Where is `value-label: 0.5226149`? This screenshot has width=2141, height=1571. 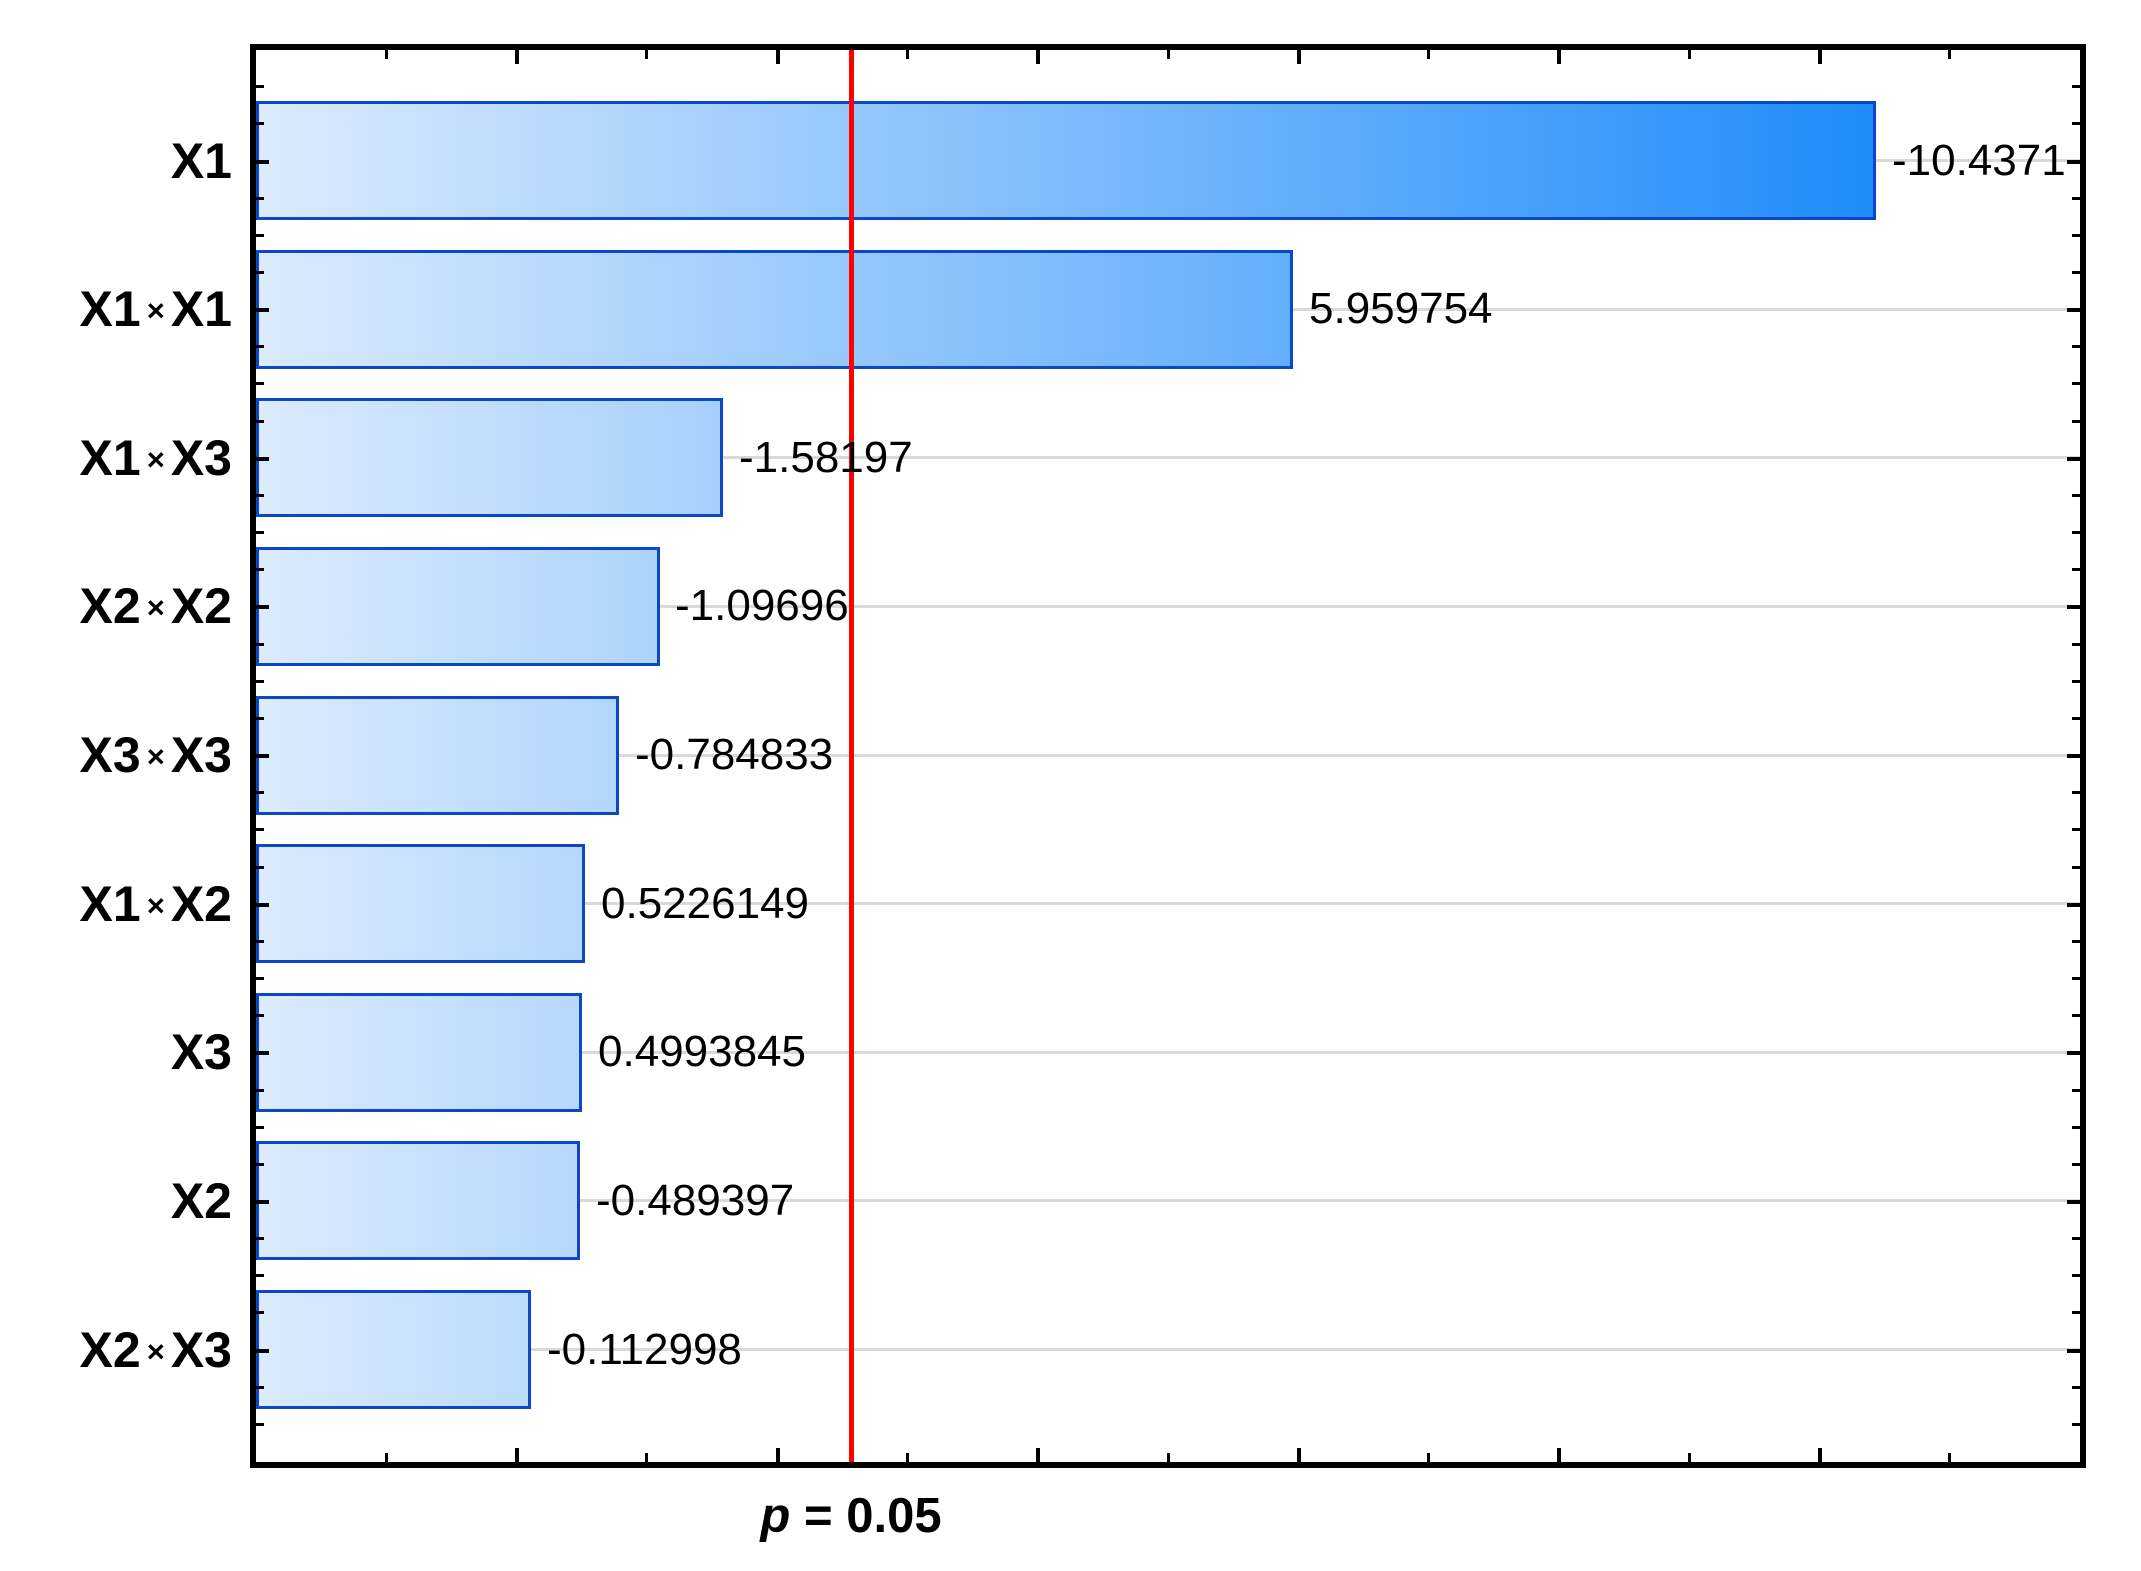 value-label: 0.5226149 is located at coordinates (705, 903).